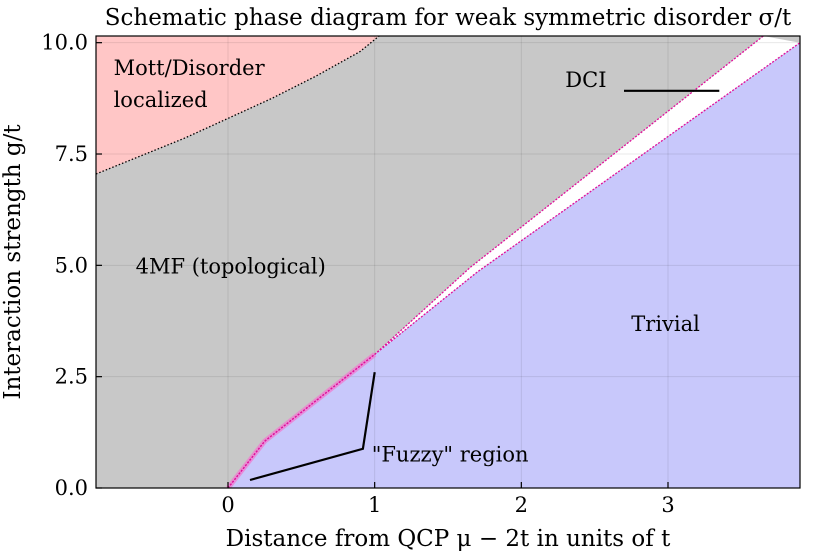 The height and width of the screenshot is (554, 830). I want to click on y-tick-label-2: 5.0, so click(71, 265).